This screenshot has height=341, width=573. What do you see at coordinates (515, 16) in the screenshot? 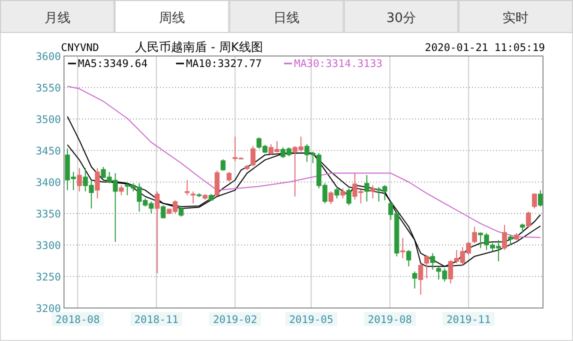
I see `tab: 实时` at bounding box center [515, 16].